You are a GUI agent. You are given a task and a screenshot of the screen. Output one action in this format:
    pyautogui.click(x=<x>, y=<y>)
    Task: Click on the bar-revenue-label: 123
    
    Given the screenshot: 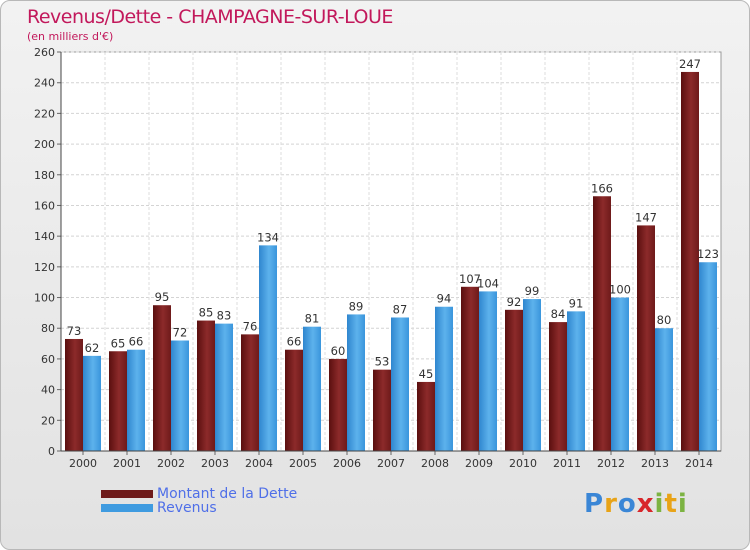 What is the action you would take?
    pyautogui.click(x=708, y=254)
    